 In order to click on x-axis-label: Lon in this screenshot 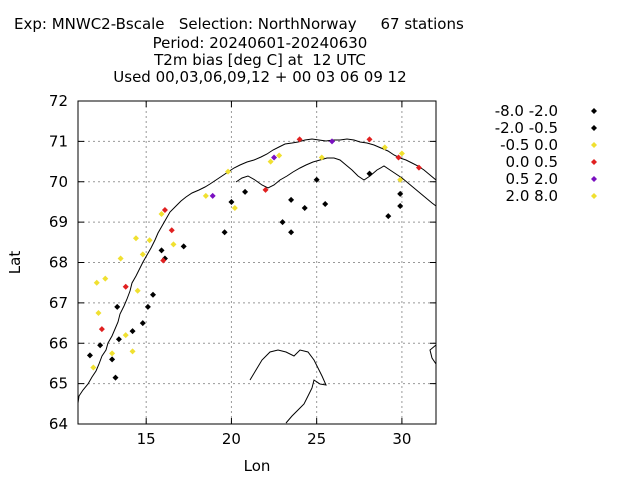, I will do `click(257, 466)`.